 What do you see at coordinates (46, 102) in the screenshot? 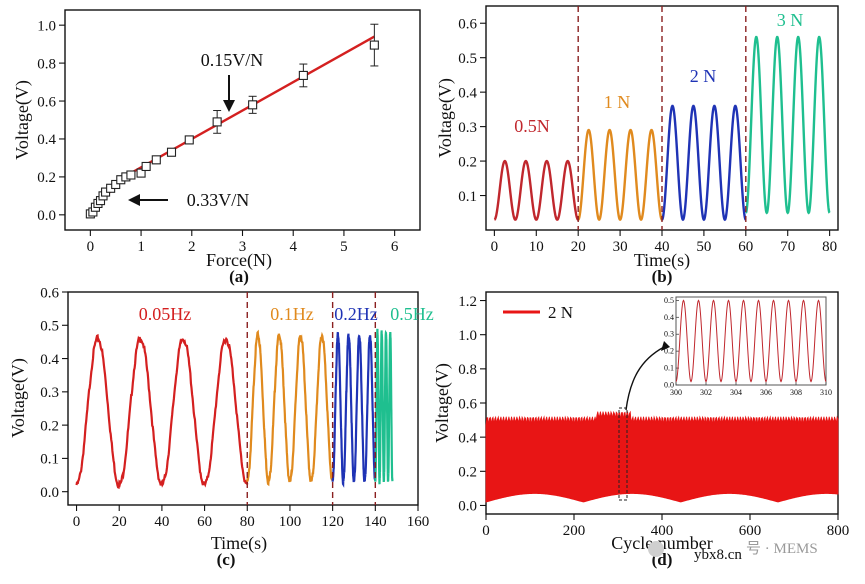
I see `panel-a-ytick-label: 0.6` at bounding box center [46, 102].